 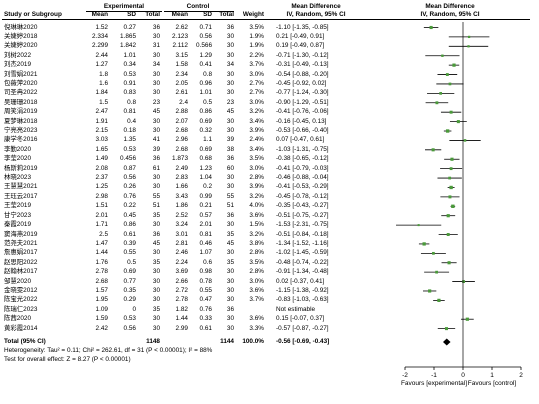 What do you see at coordinates (101, 149) in the screenshot?
I see `cell-m1: 1.65` at bounding box center [101, 149].